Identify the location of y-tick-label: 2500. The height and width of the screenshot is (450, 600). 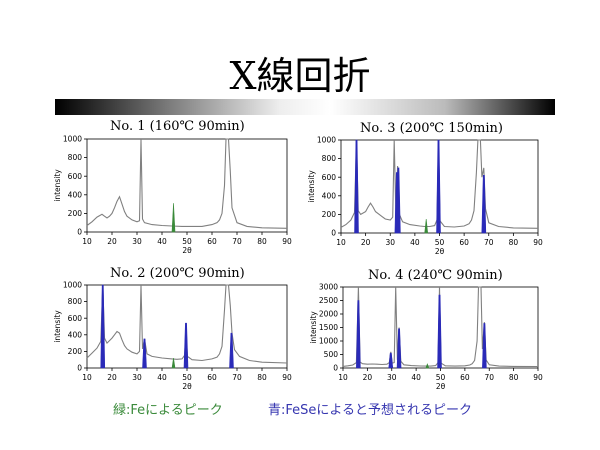
(328, 300).